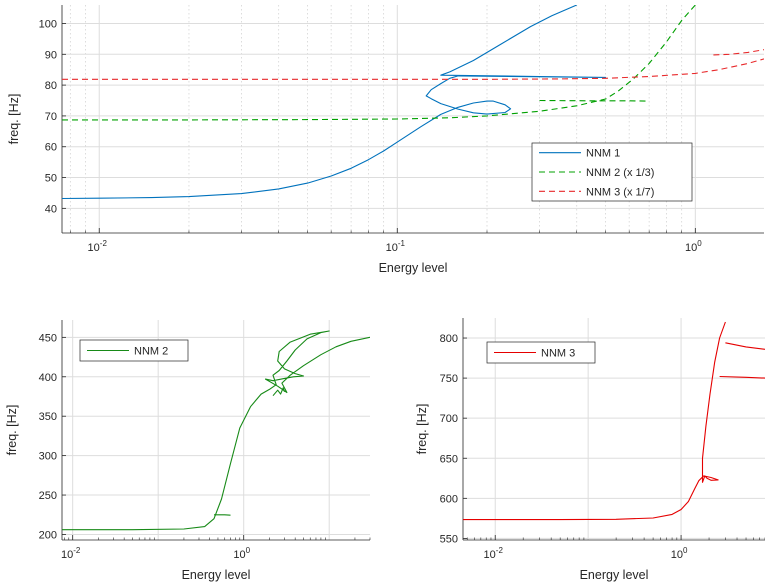 This screenshot has height=584, width=765. I want to click on legend-label: NNM 2 (x 1/3), so click(620, 173).